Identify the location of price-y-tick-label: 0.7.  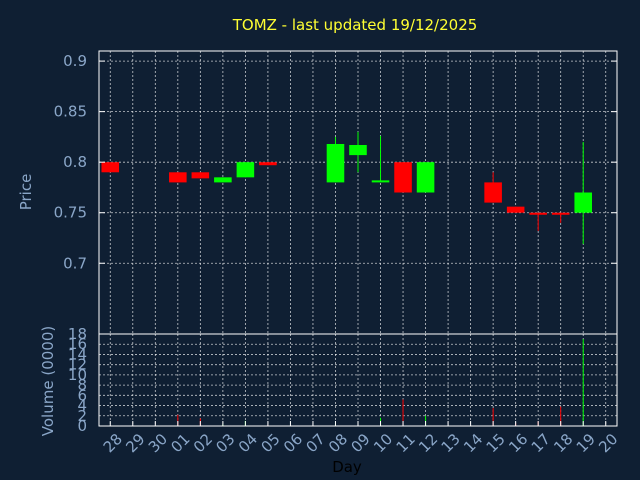
(75, 263).